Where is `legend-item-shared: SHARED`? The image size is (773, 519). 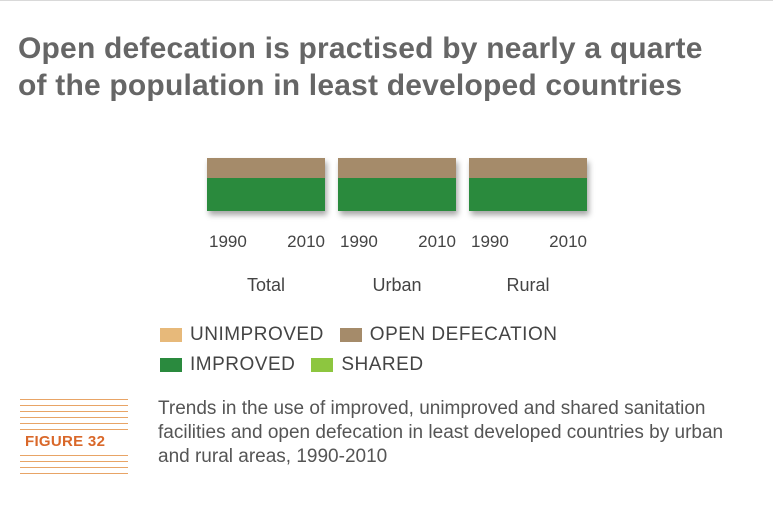 legend-item-shared: SHARED is located at coordinates (367, 365).